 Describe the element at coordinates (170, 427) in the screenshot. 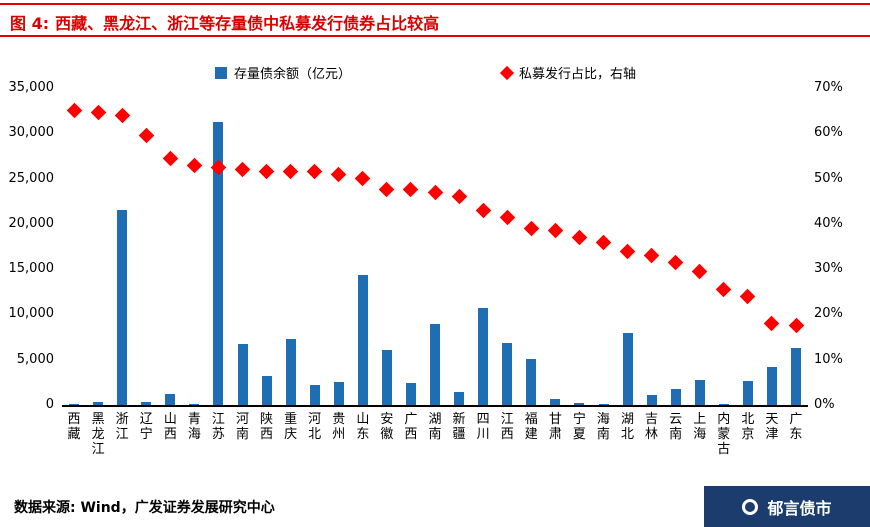

I see `x-axis-label: 山西` at that location.